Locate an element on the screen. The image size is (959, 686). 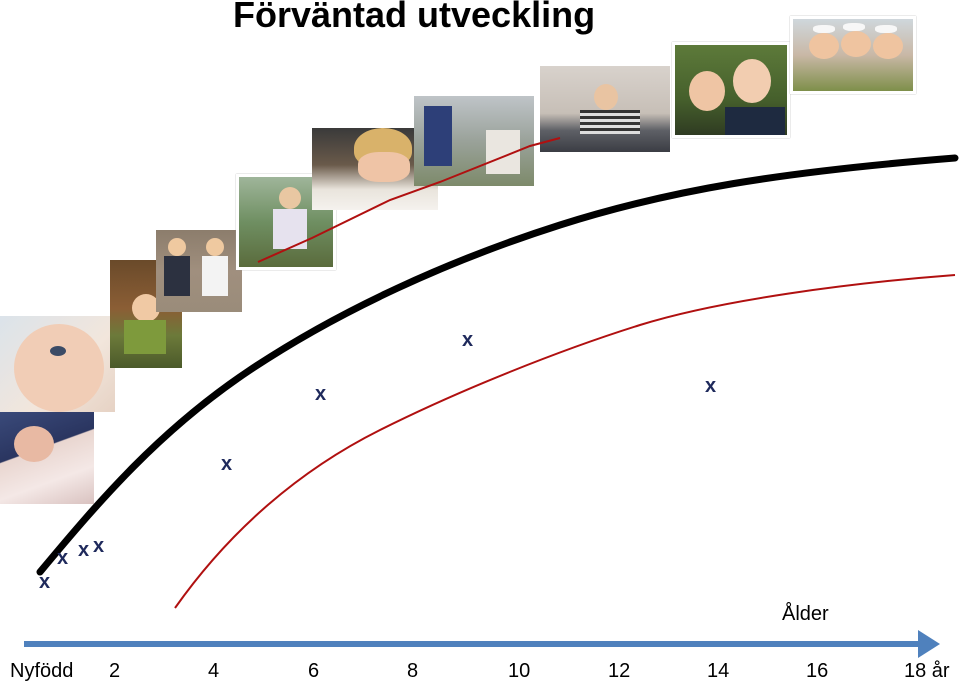
teen-couple-photo is located at coordinates (731, 90).